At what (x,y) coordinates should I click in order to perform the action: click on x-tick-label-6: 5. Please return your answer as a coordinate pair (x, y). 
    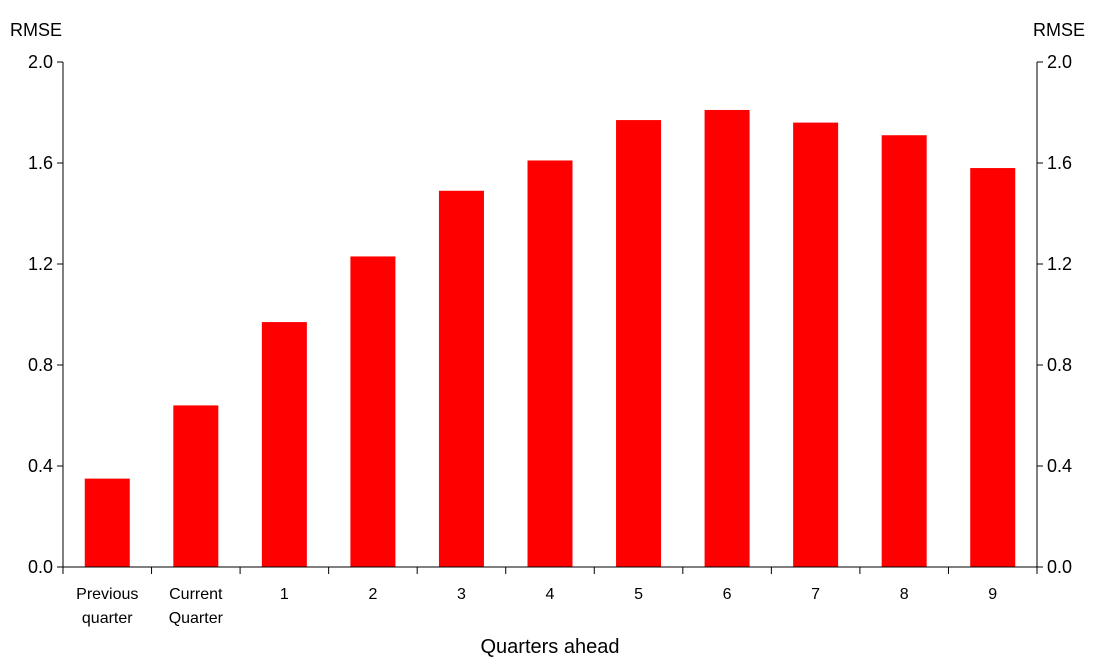
    Looking at the image, I should click on (638, 594).